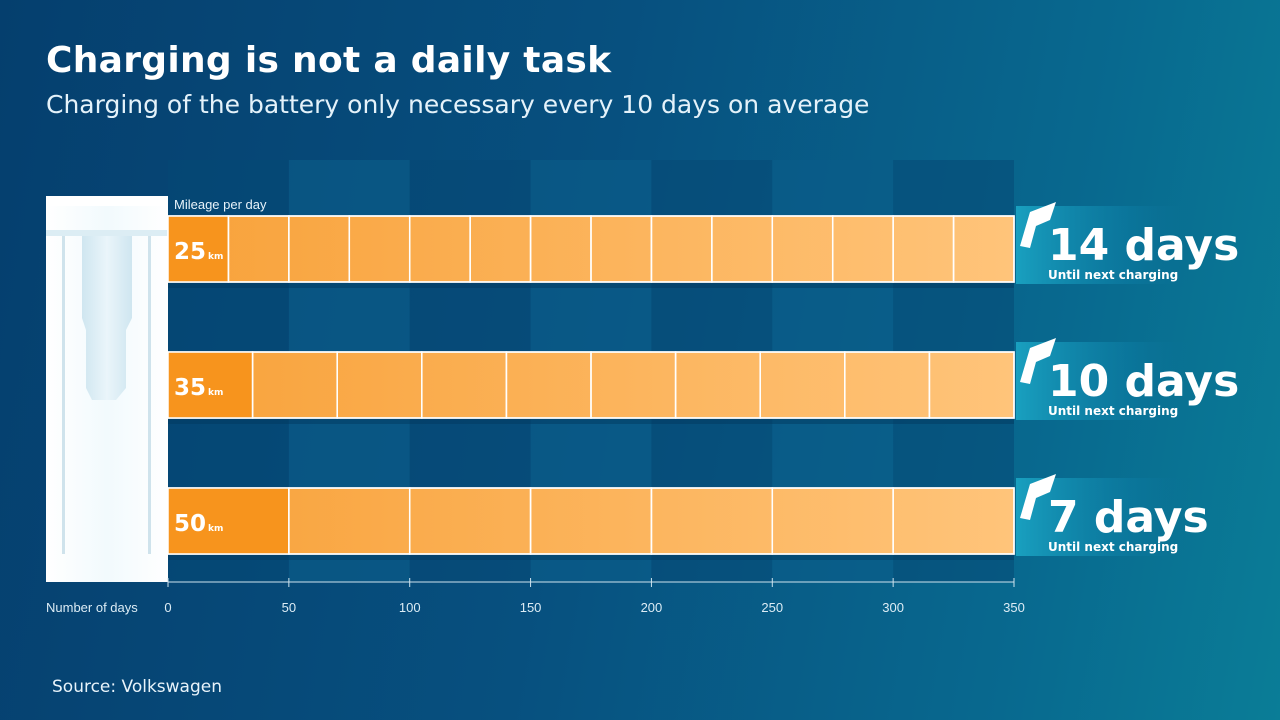 The image size is (1280, 720). I want to click on x-tick-label: 250, so click(772, 607).